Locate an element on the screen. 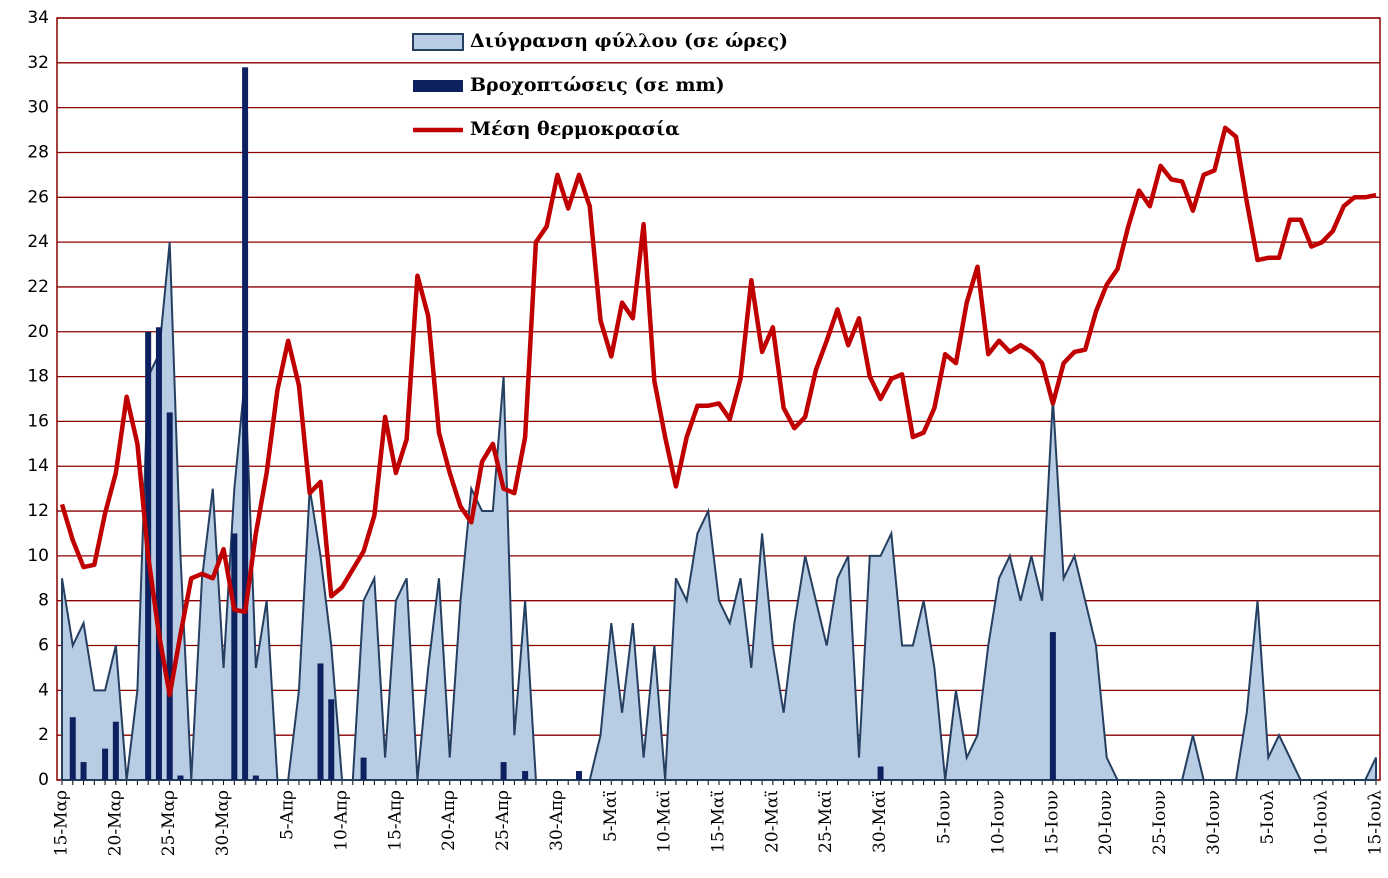 This screenshot has width=1388, height=878. y-tick-label: 22 is located at coordinates (38, 287).